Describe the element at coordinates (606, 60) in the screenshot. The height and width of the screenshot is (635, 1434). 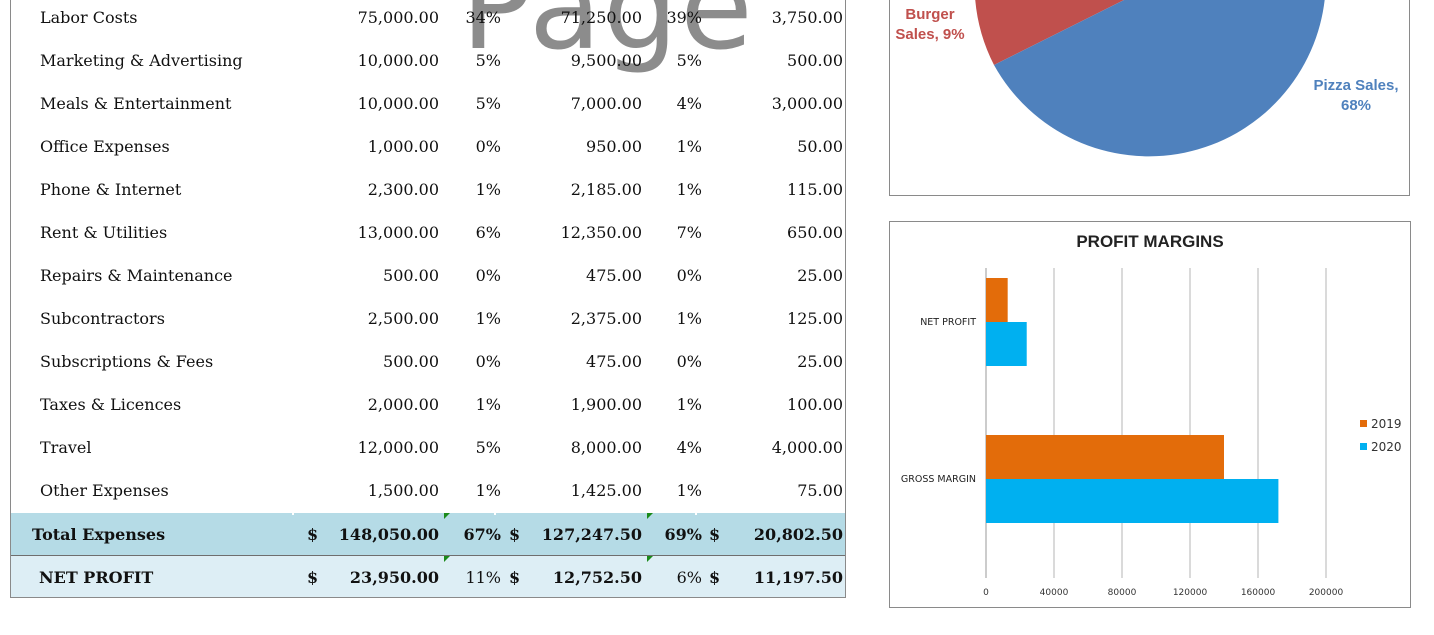
I see `actual-cell: 9,500.00` at that location.